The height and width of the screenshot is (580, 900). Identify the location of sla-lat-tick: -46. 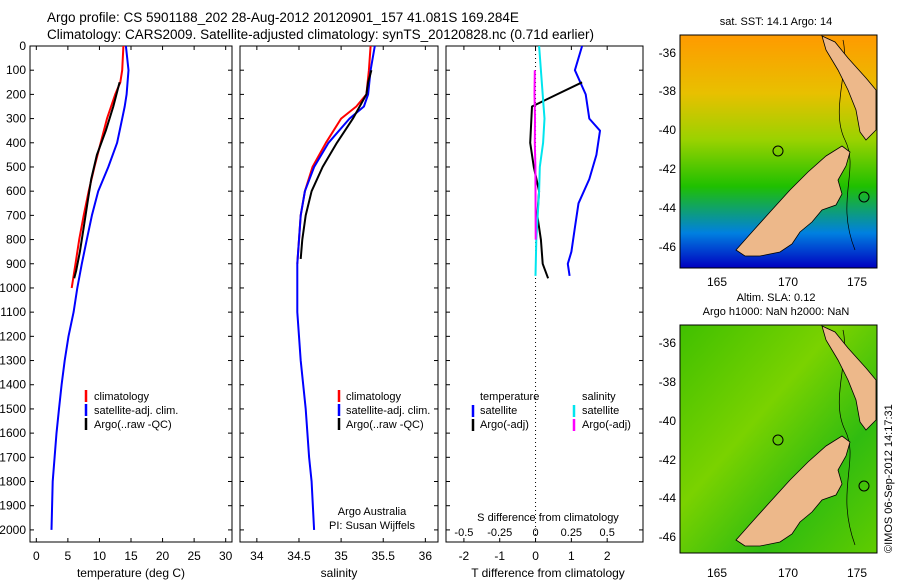
(668, 537).